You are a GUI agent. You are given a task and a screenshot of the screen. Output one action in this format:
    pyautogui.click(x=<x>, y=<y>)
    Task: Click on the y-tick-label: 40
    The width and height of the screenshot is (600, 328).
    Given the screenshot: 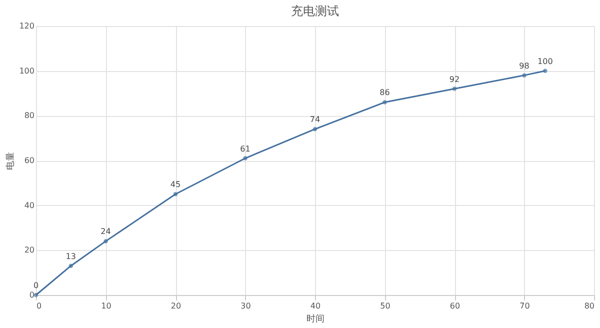 What is the action you would take?
    pyautogui.click(x=29, y=205)
    